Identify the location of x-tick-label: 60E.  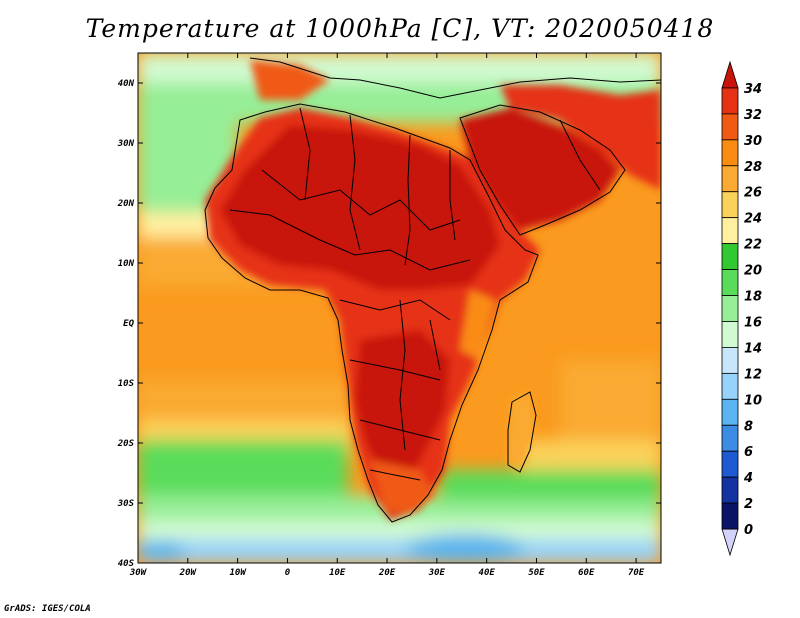
(586, 573).